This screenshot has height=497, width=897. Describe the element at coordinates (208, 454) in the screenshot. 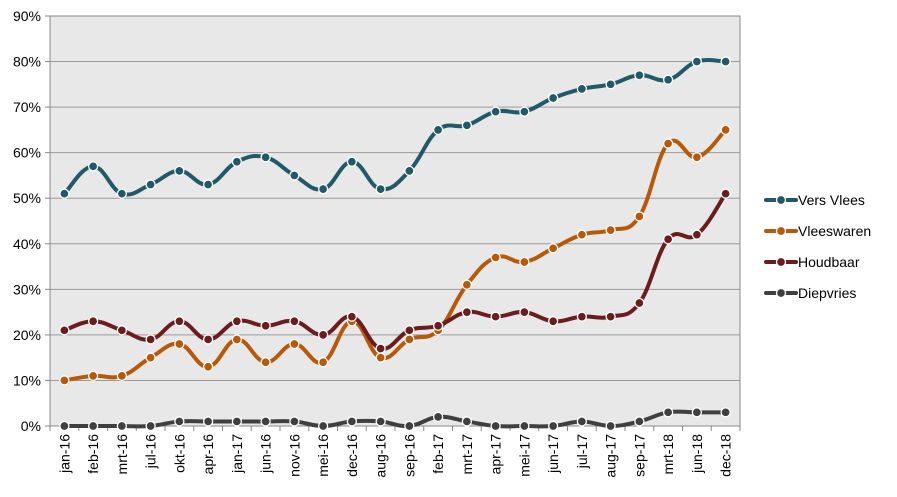

I see `x-tick-label: apr-16` at that location.